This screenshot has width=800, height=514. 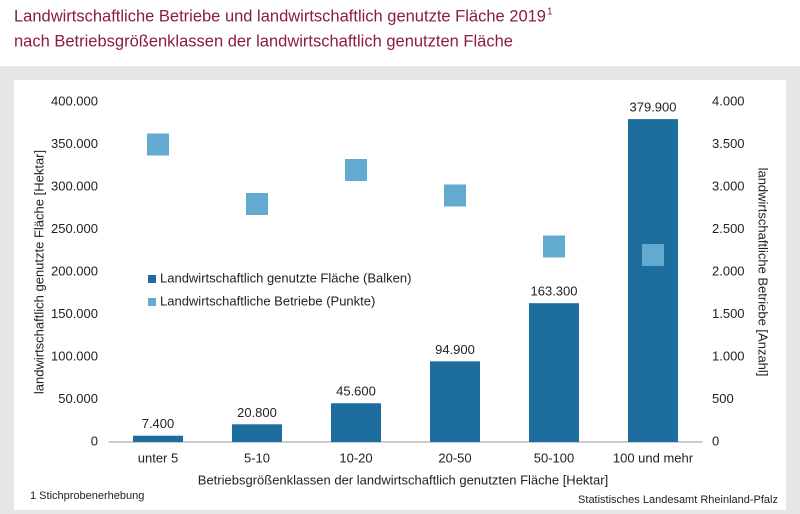 I want to click on y-tick-label: 350.000, so click(x=74, y=143).